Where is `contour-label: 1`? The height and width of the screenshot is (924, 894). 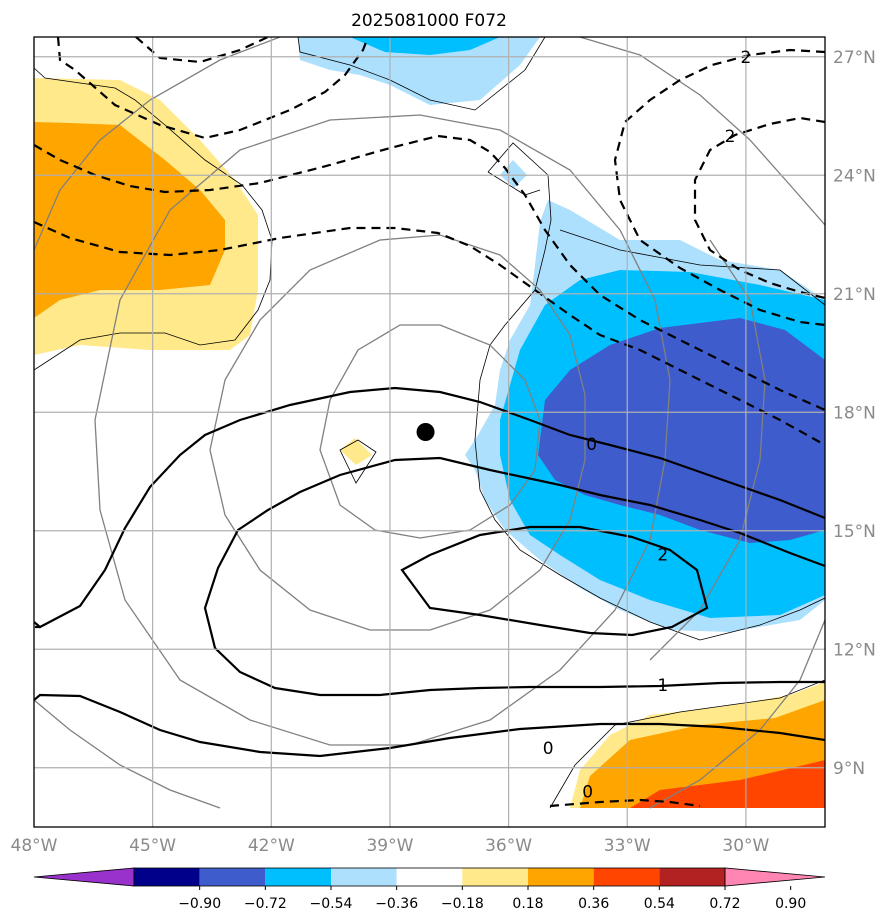
contour-label: 1 is located at coordinates (662, 686).